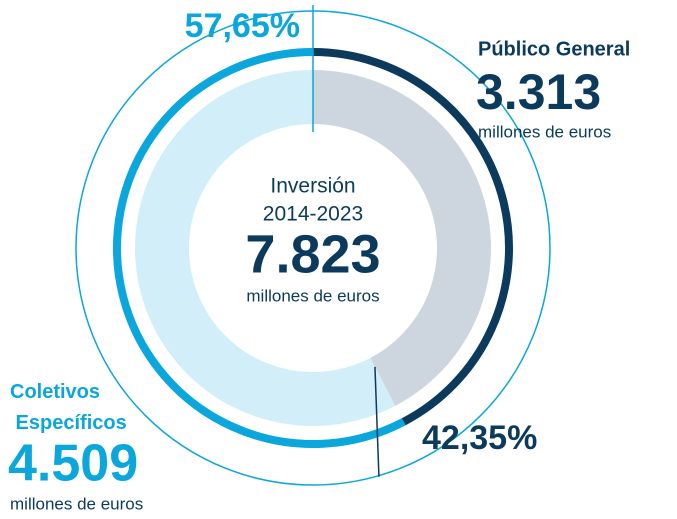 This screenshot has height=519, width=677. Describe the element at coordinates (377, 421) in the screenshot. I see `leader-line` at that location.